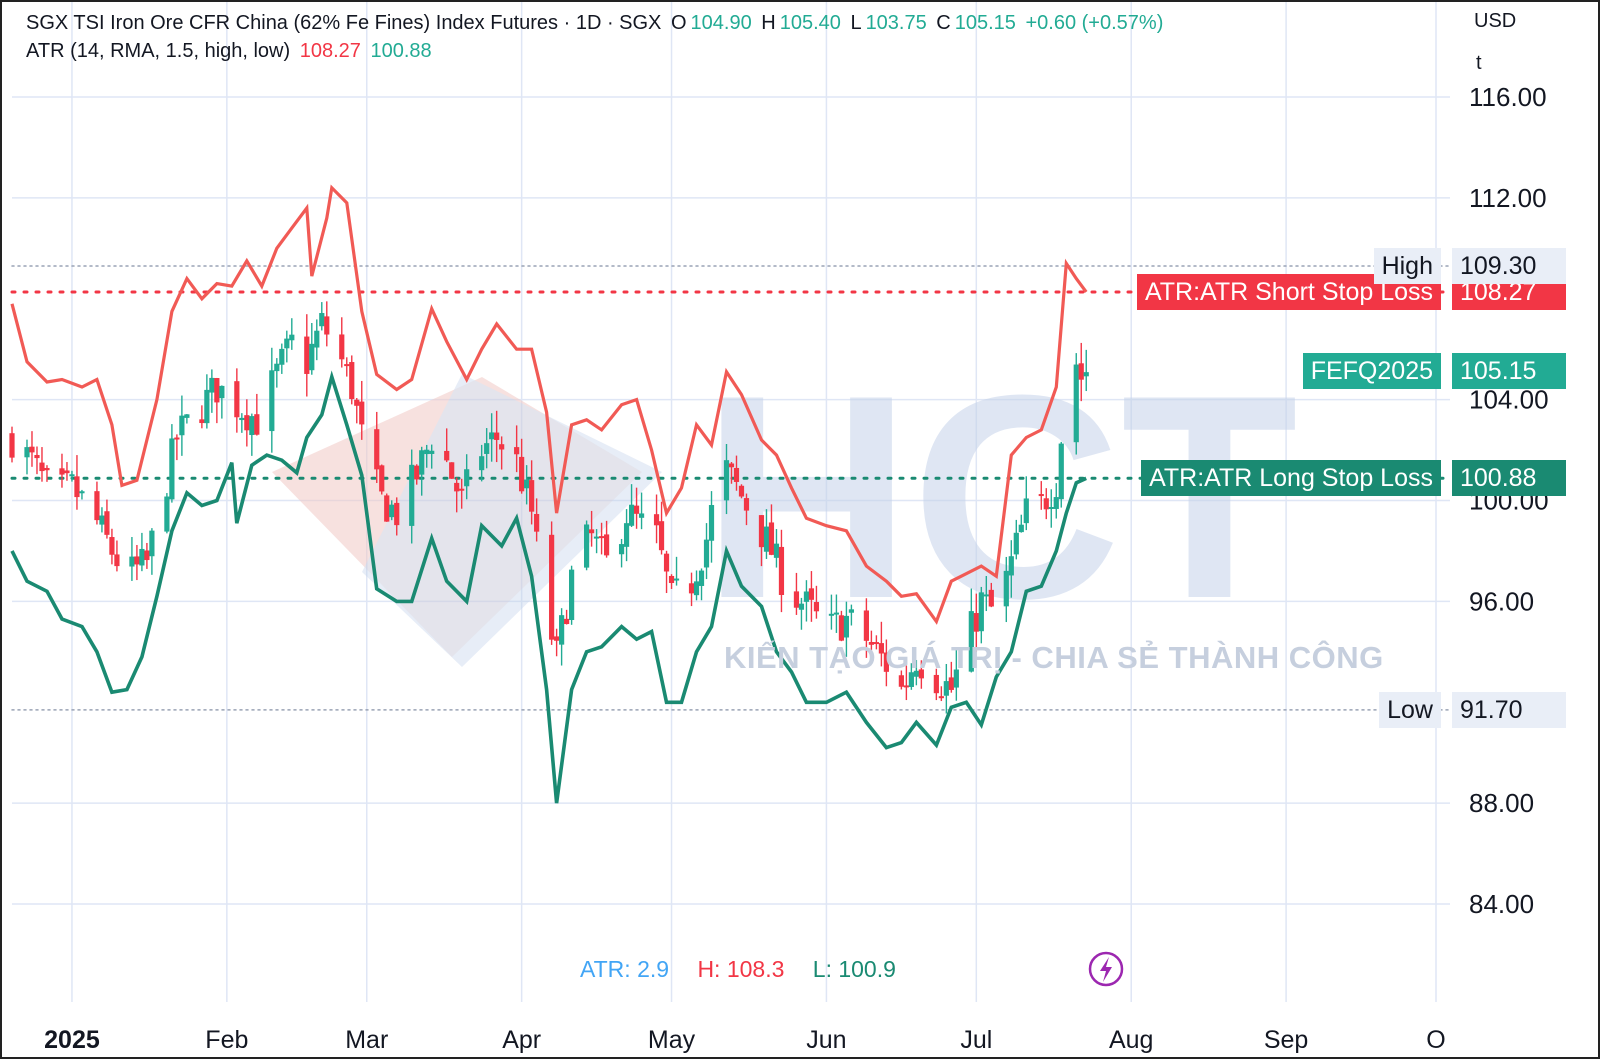 Image resolution: width=1600 pixels, height=1059 pixels. I want to click on high-label: H, so click(768, 23).